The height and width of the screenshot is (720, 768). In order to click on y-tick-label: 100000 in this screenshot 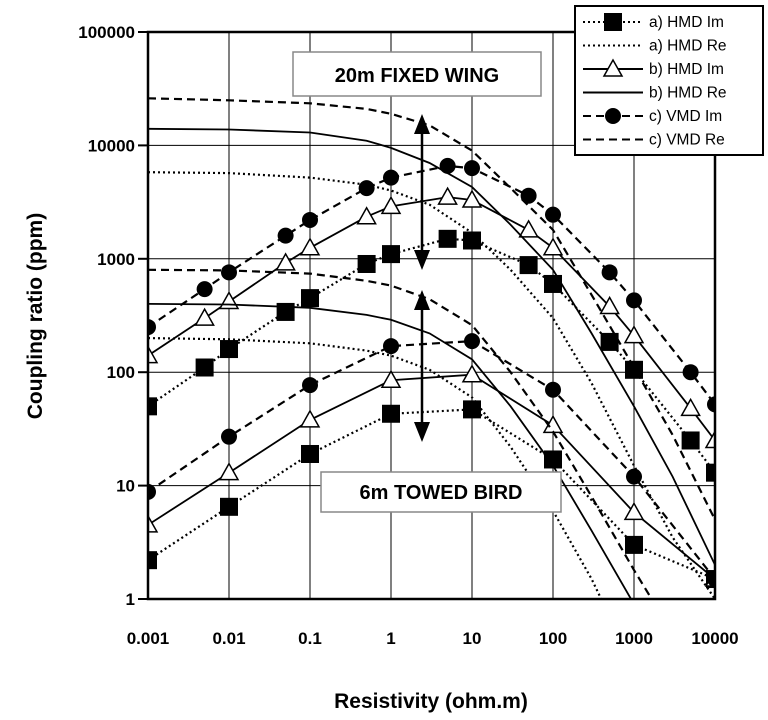, I will do `click(106, 32)`.